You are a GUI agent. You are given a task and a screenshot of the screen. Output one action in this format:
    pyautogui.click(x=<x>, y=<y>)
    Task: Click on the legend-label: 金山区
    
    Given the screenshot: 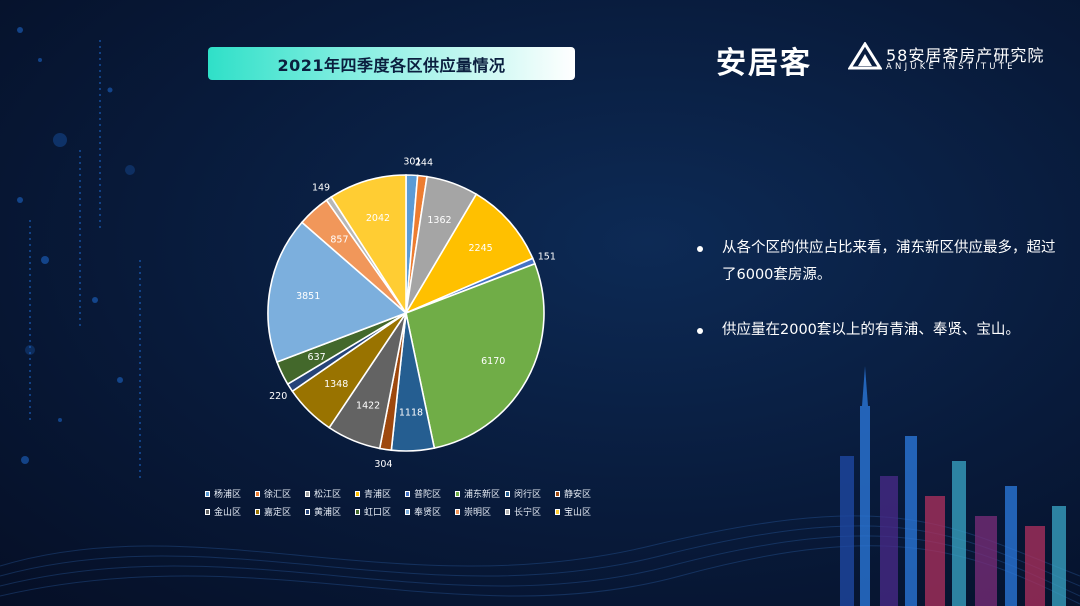 What is the action you would take?
    pyautogui.click(x=228, y=513)
    